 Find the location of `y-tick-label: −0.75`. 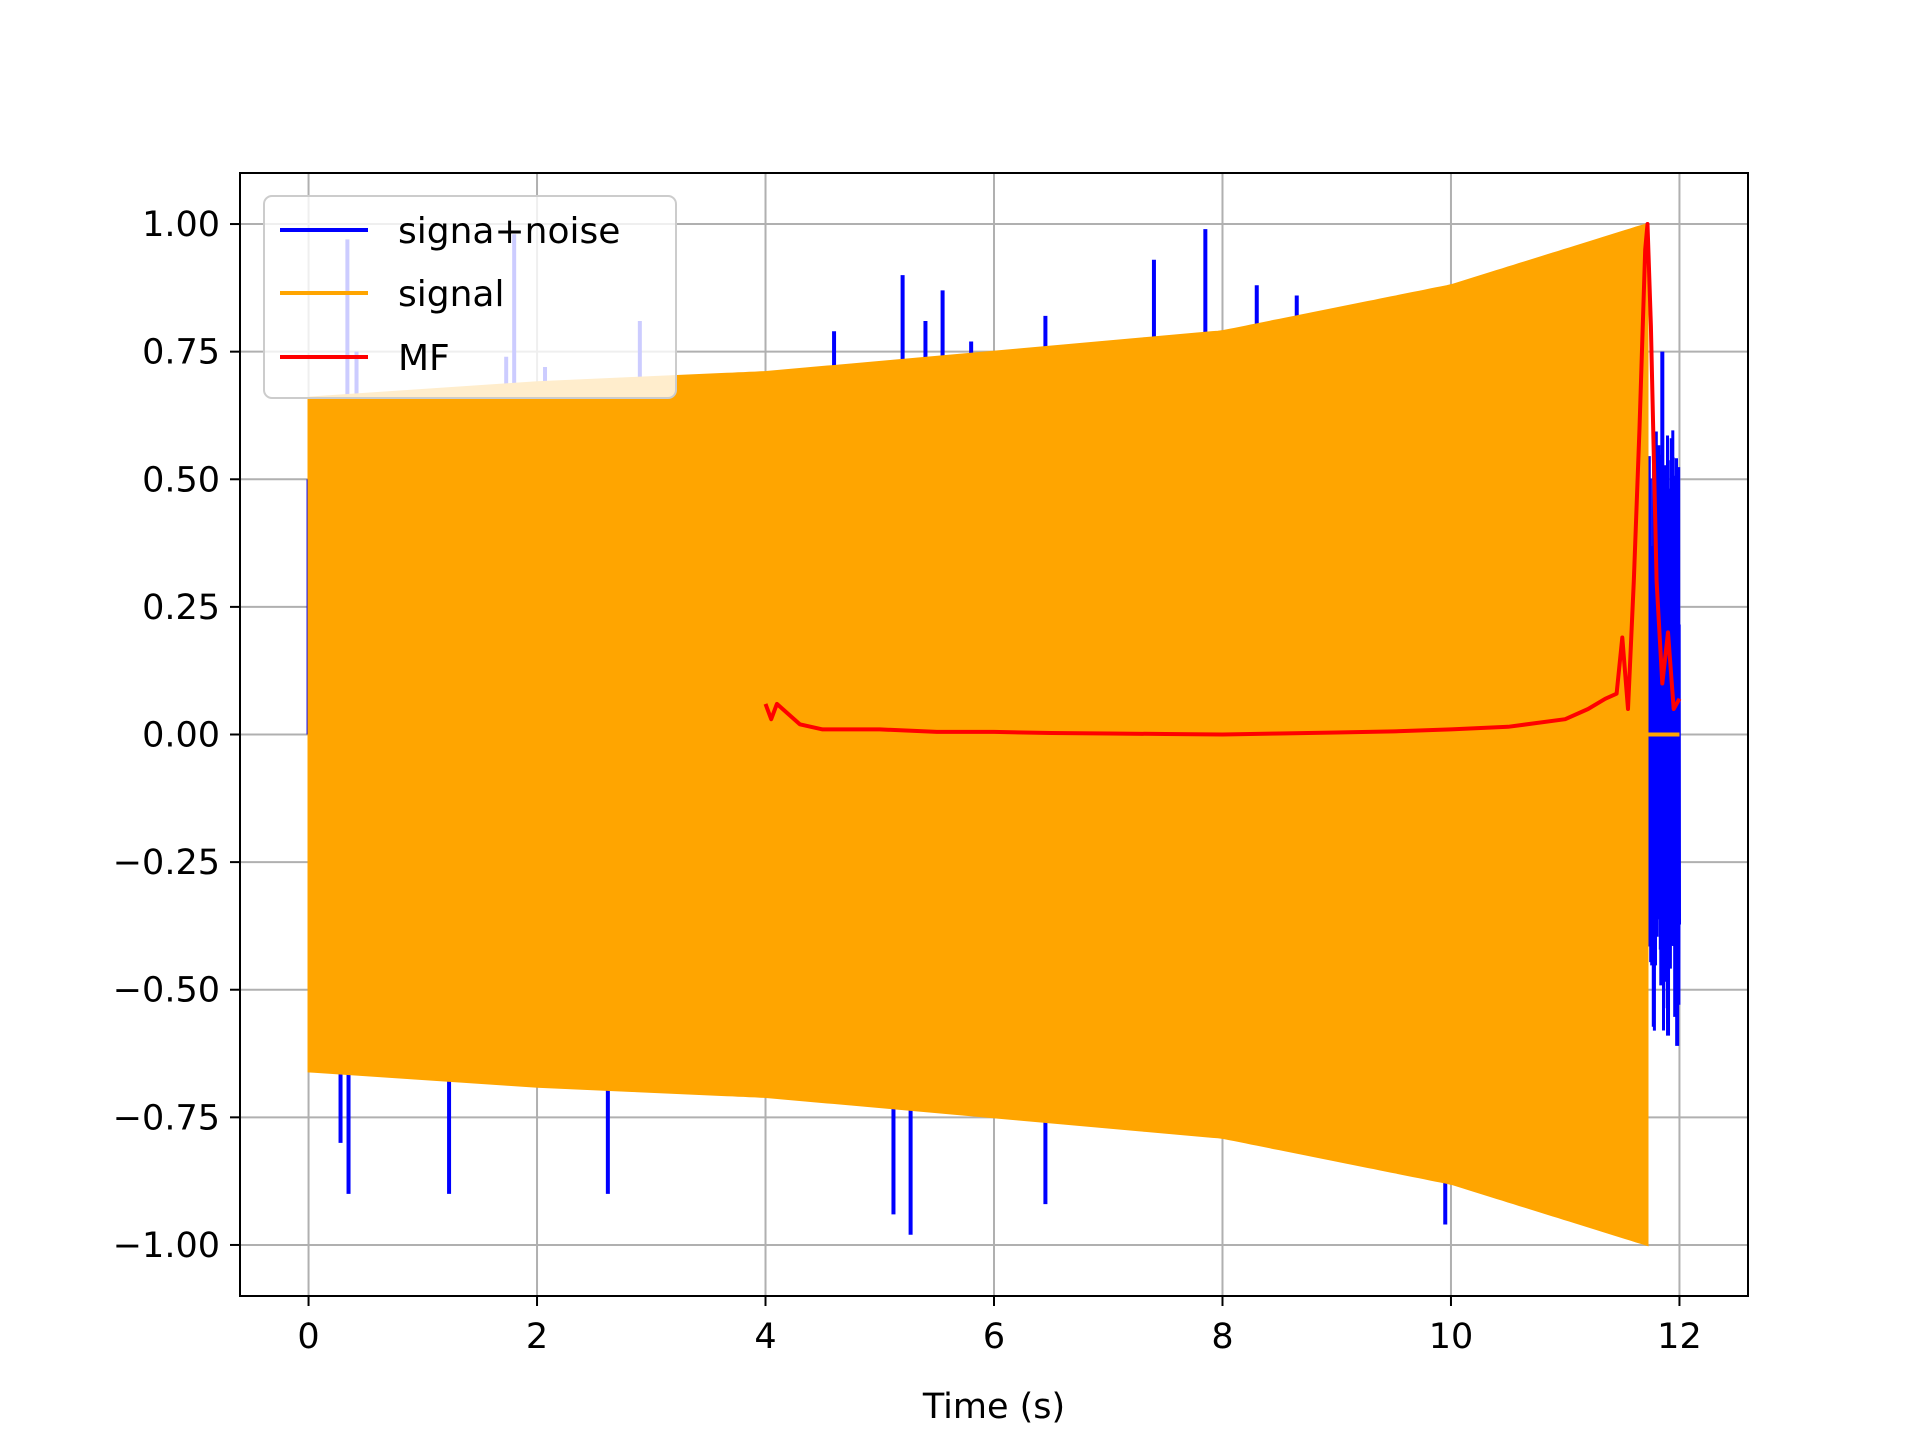

y-tick-label: −0.75 is located at coordinates (166, 1118).